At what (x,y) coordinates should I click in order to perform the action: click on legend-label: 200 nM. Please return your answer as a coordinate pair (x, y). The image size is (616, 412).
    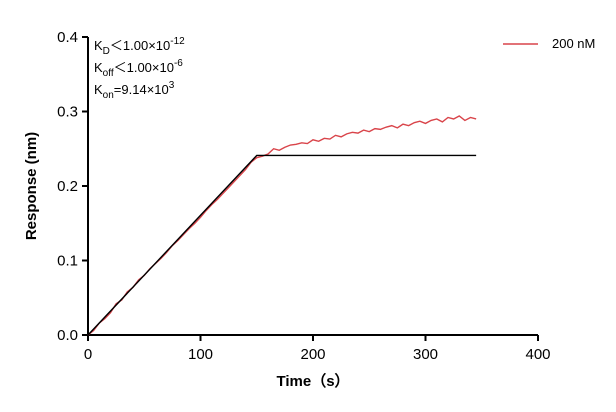
    Looking at the image, I should click on (573, 43).